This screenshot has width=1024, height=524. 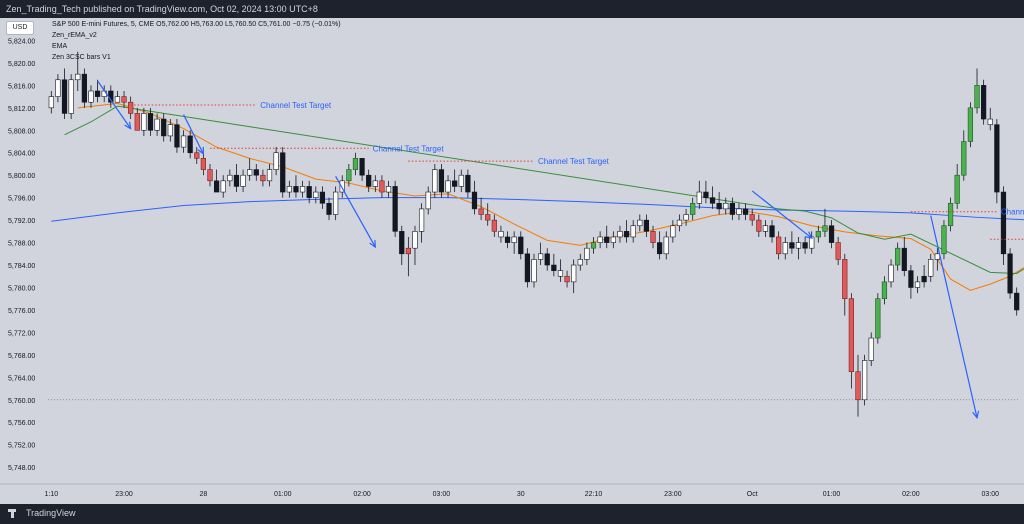 I want to click on y-tick-label: 5,800.00, so click(x=21, y=176).